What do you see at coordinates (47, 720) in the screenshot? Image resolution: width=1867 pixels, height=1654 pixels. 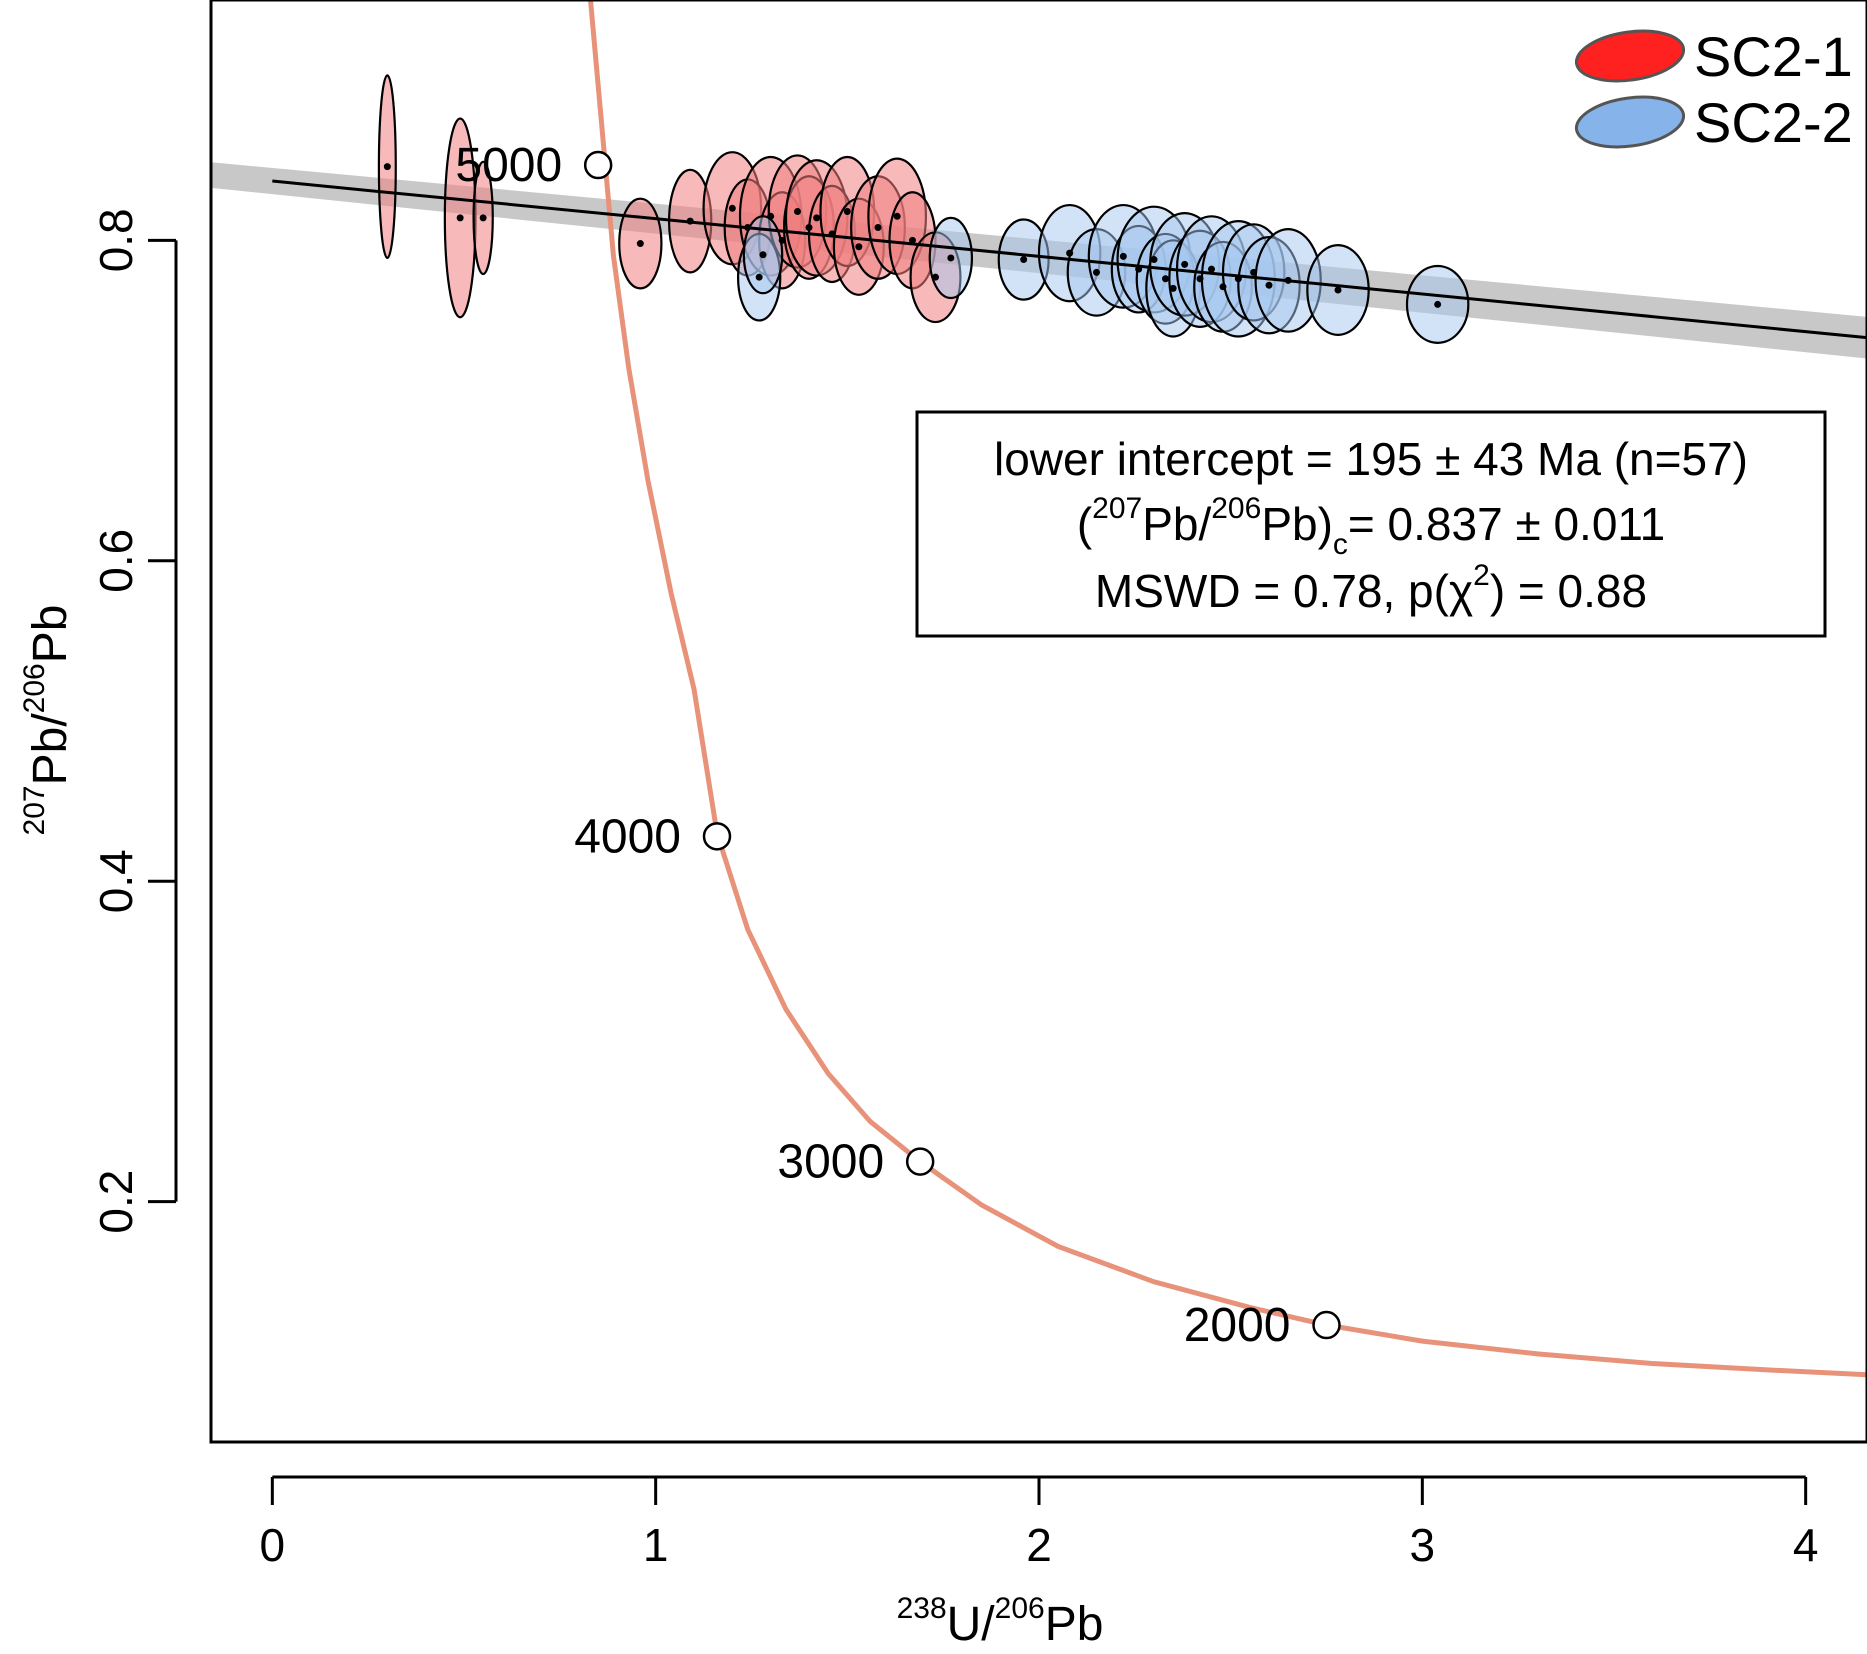 I see `y-axis-label: 207Pb/206Pb` at bounding box center [47, 720].